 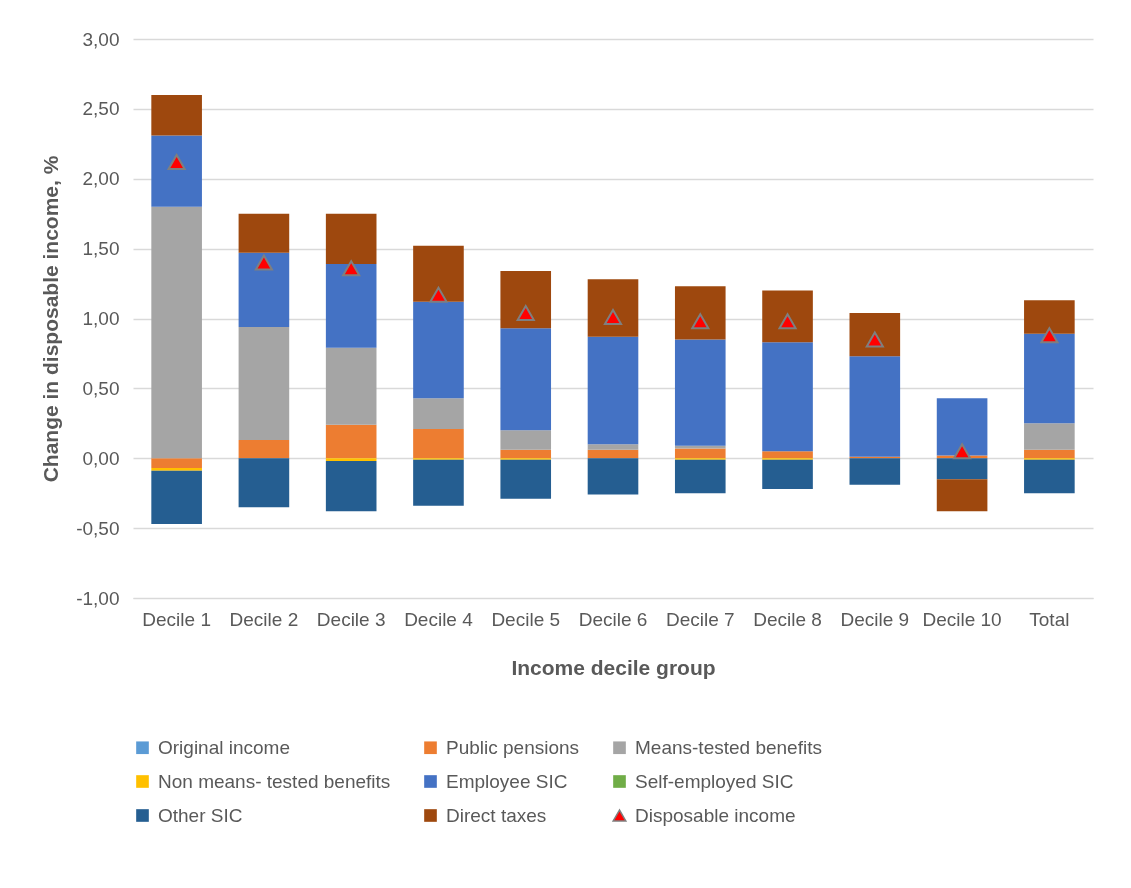 What do you see at coordinates (728, 747) in the screenshot?
I see `legend-label: Means-tested benefits` at bounding box center [728, 747].